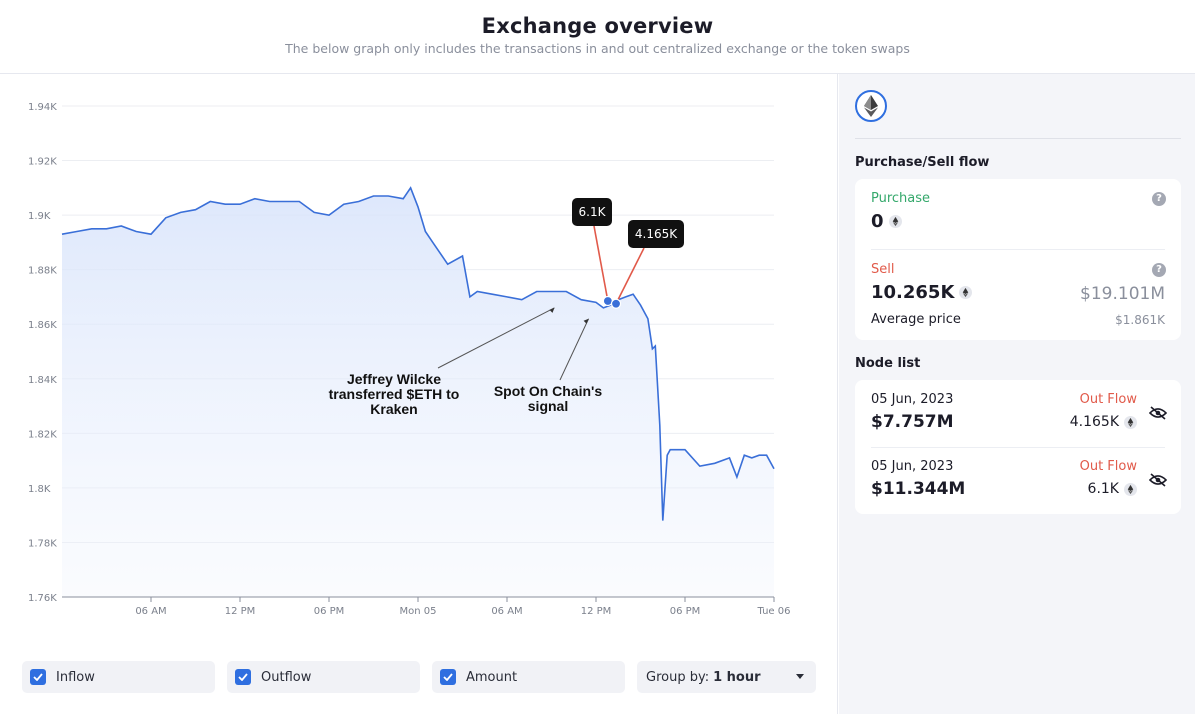  I want to click on sell-value: 10.265K, so click(913, 292).